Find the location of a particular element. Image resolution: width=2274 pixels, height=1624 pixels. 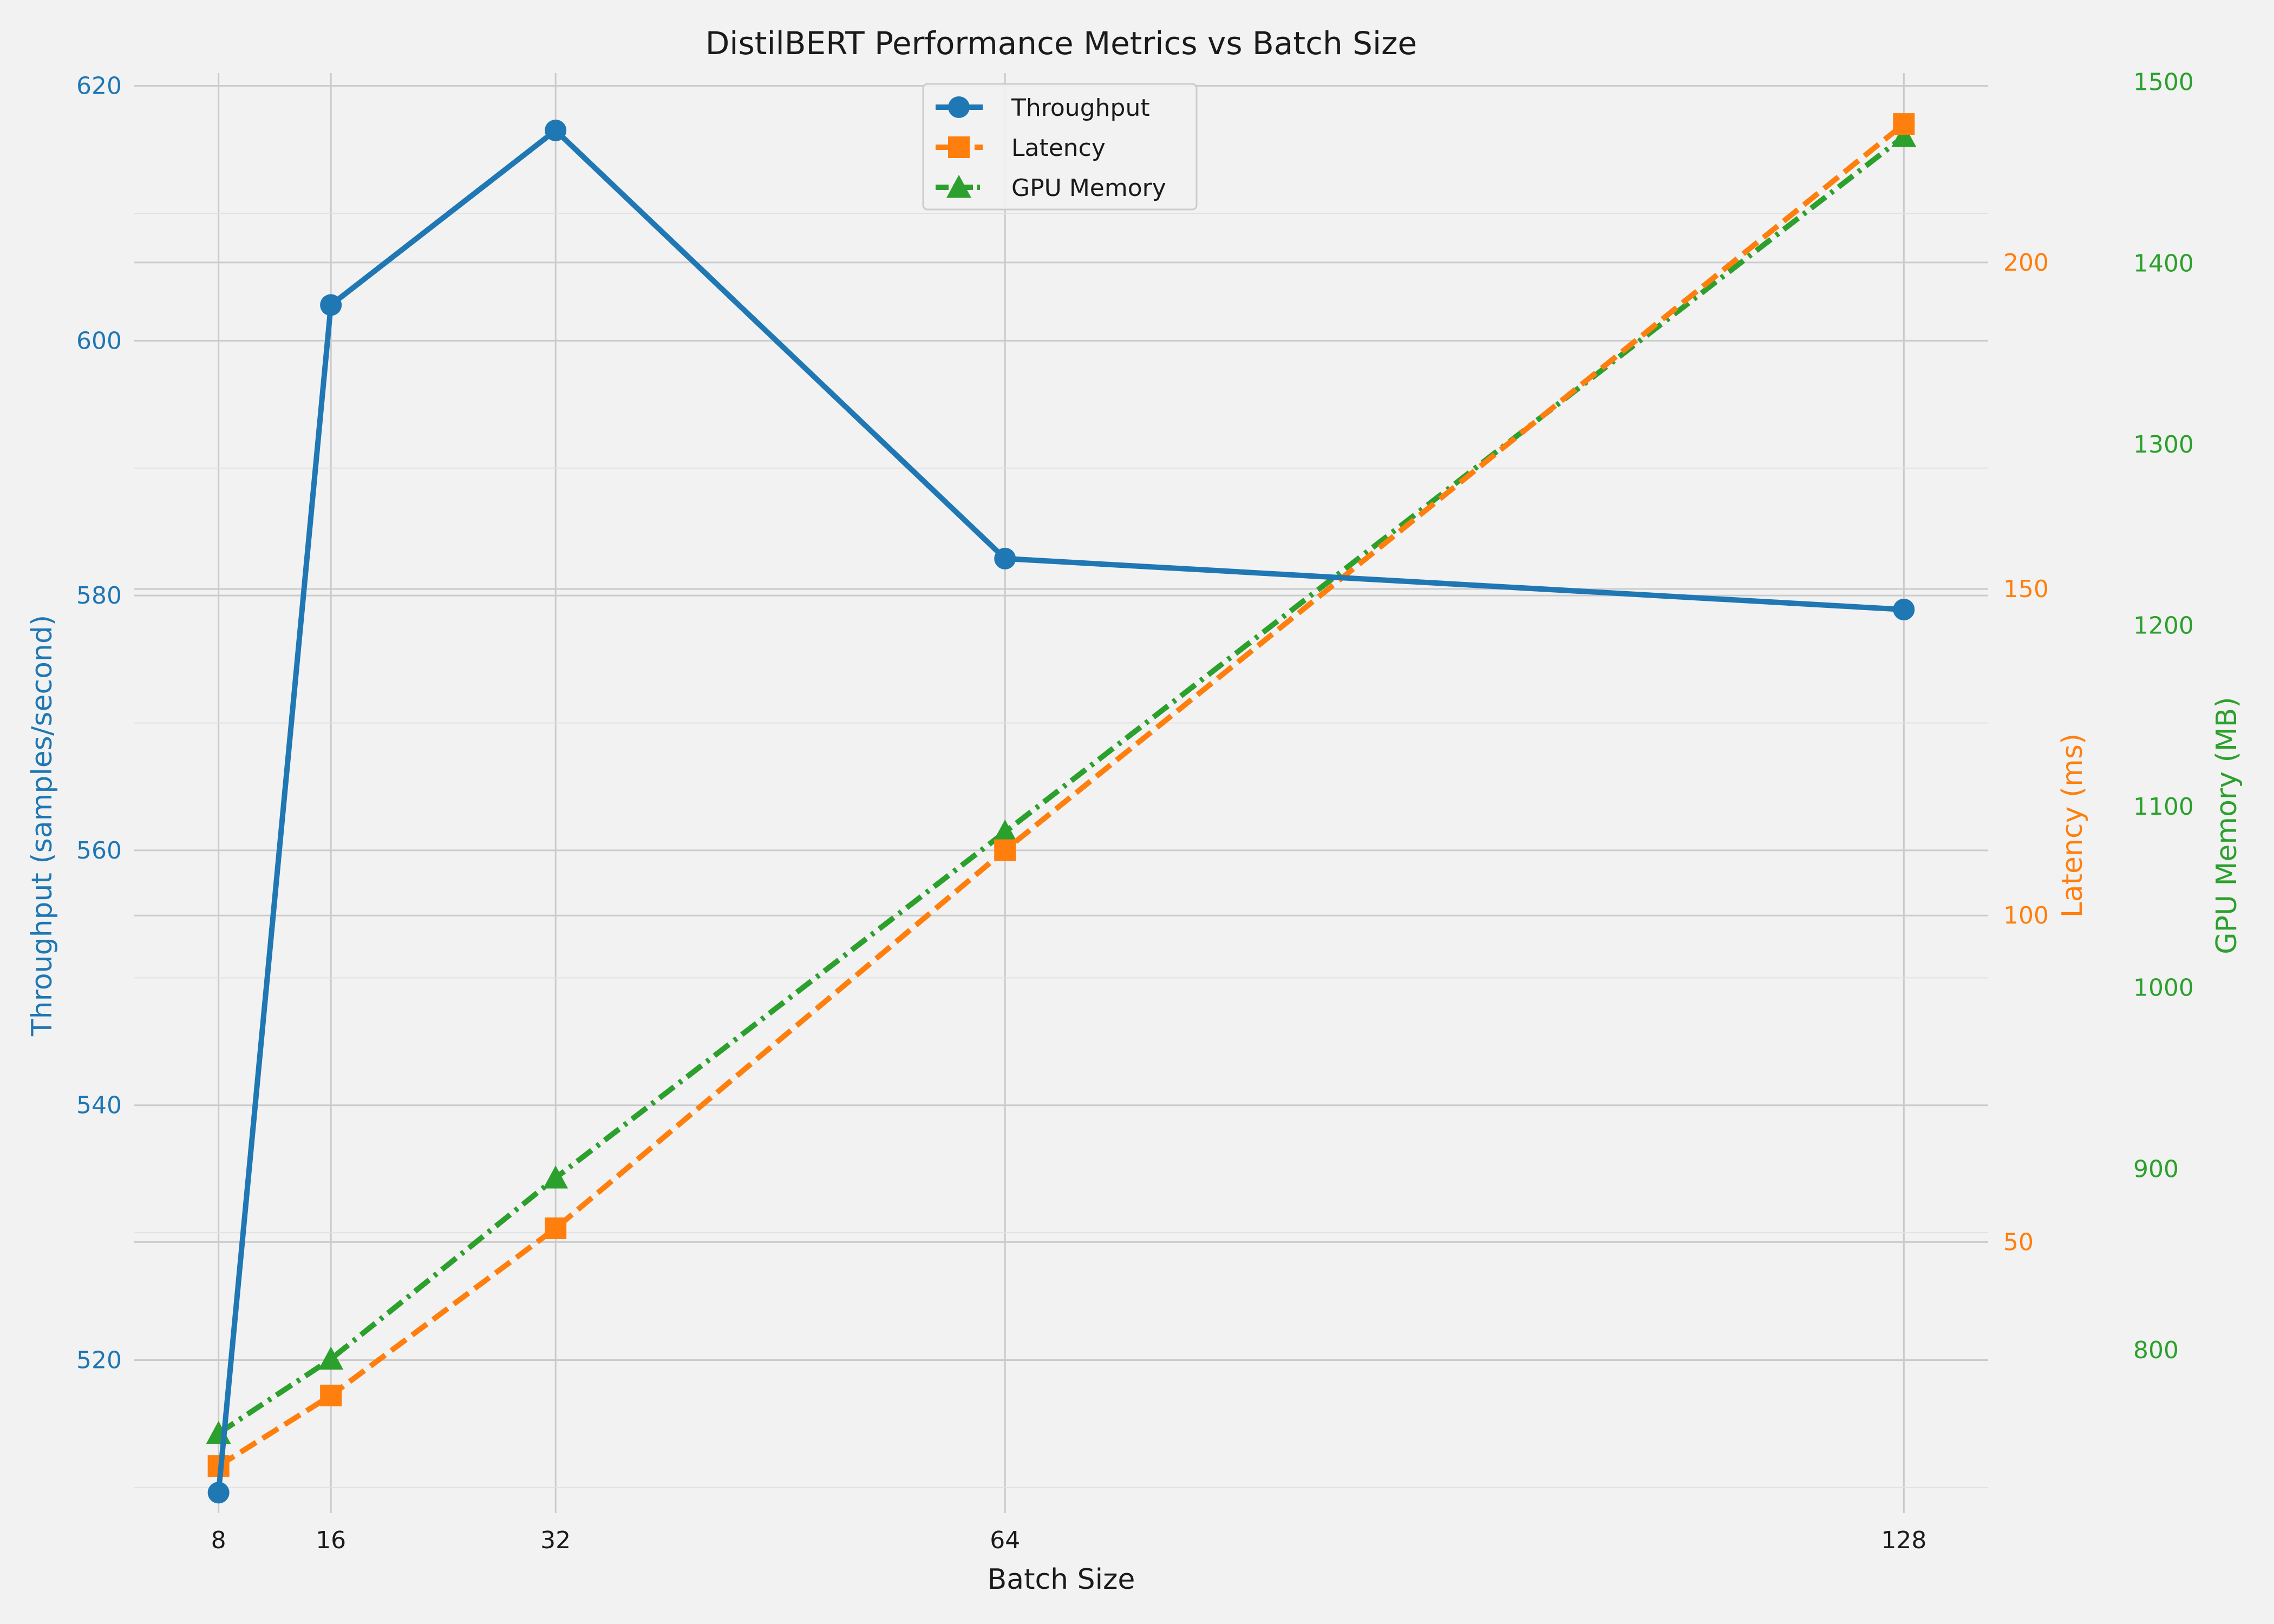

y-tick-label: 560 is located at coordinates (99, 851).